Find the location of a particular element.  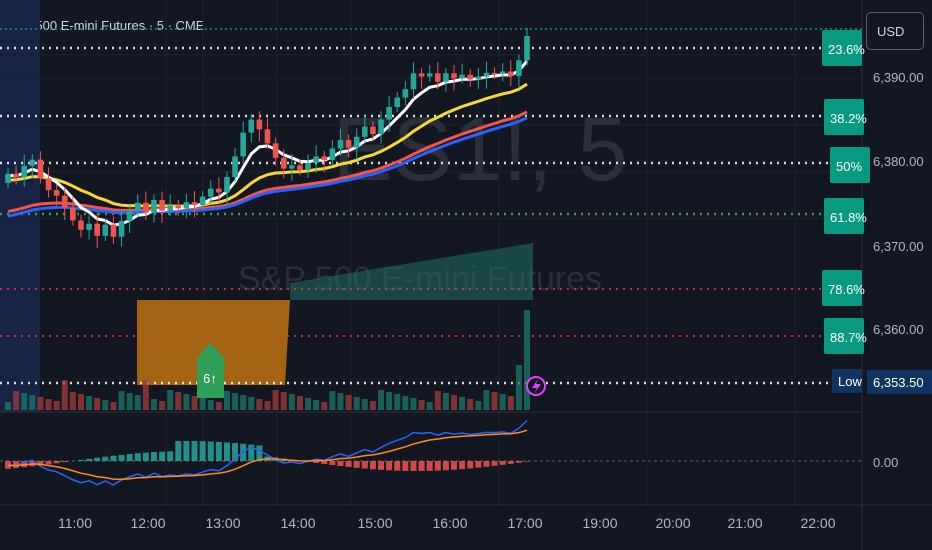

time-tick: 20:00 is located at coordinates (672, 523).